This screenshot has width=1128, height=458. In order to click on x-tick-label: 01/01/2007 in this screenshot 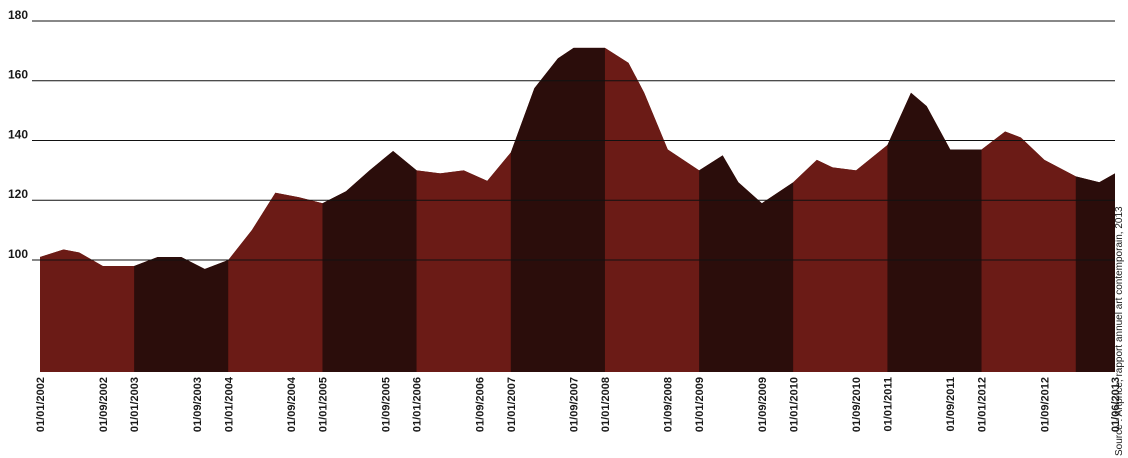, I will do `click(512, 404)`.